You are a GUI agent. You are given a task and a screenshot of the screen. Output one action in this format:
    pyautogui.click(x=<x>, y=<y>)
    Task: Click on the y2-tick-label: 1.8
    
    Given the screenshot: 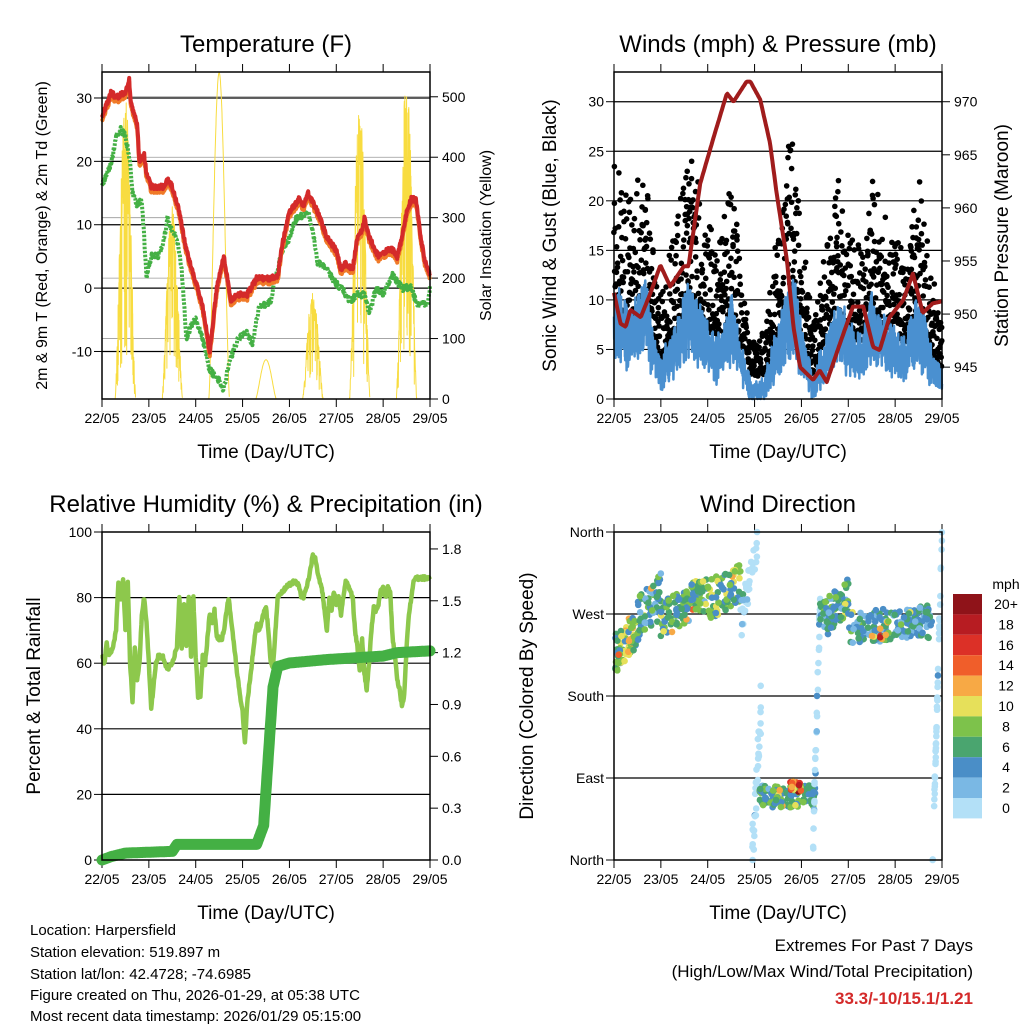 What is the action you would take?
    pyautogui.click(x=452, y=549)
    